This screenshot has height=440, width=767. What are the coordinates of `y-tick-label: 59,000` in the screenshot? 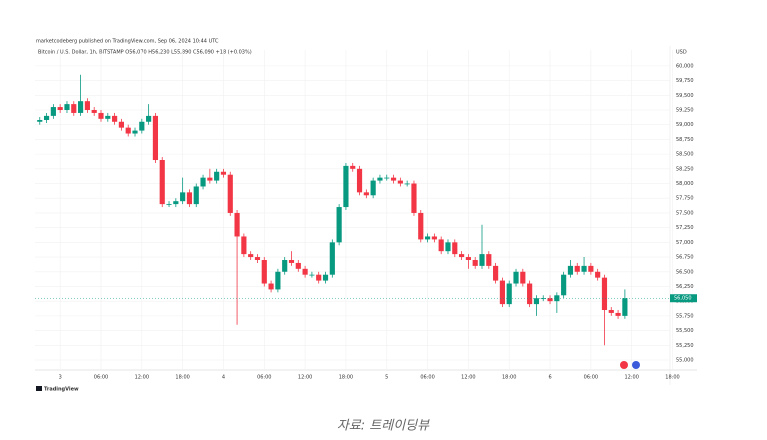 It's located at (685, 125).